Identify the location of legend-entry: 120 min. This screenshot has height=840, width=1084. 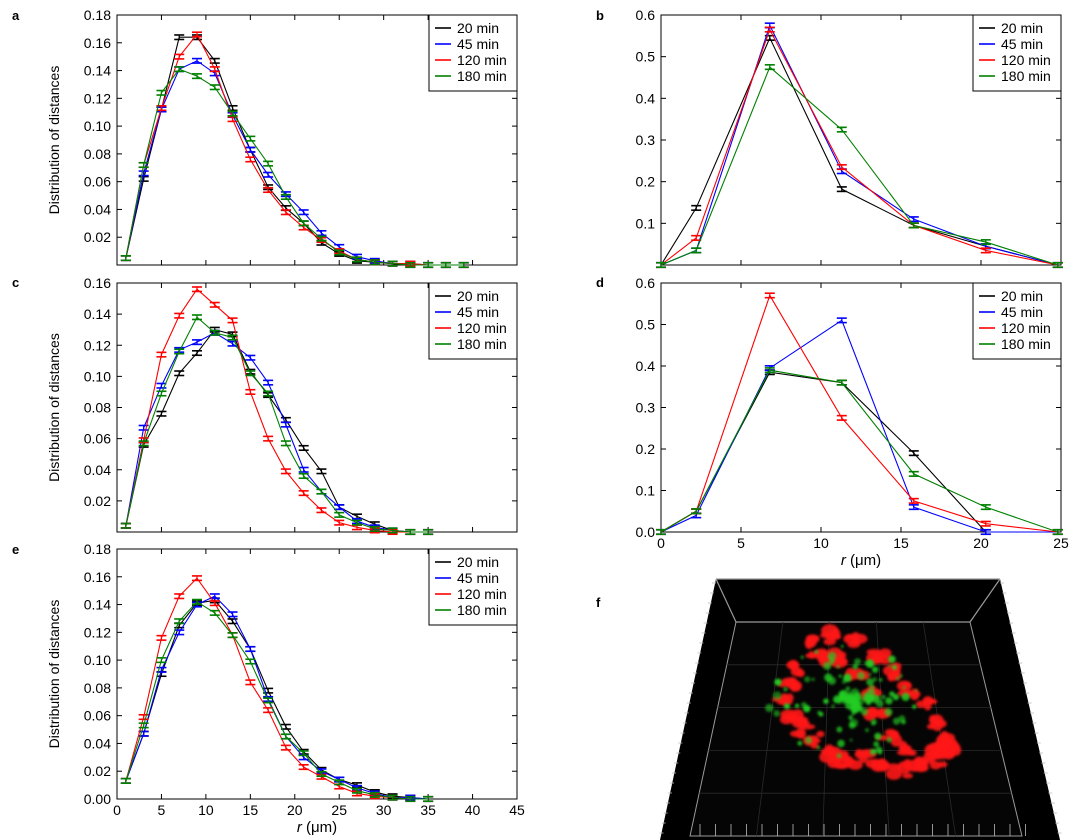
(482, 594).